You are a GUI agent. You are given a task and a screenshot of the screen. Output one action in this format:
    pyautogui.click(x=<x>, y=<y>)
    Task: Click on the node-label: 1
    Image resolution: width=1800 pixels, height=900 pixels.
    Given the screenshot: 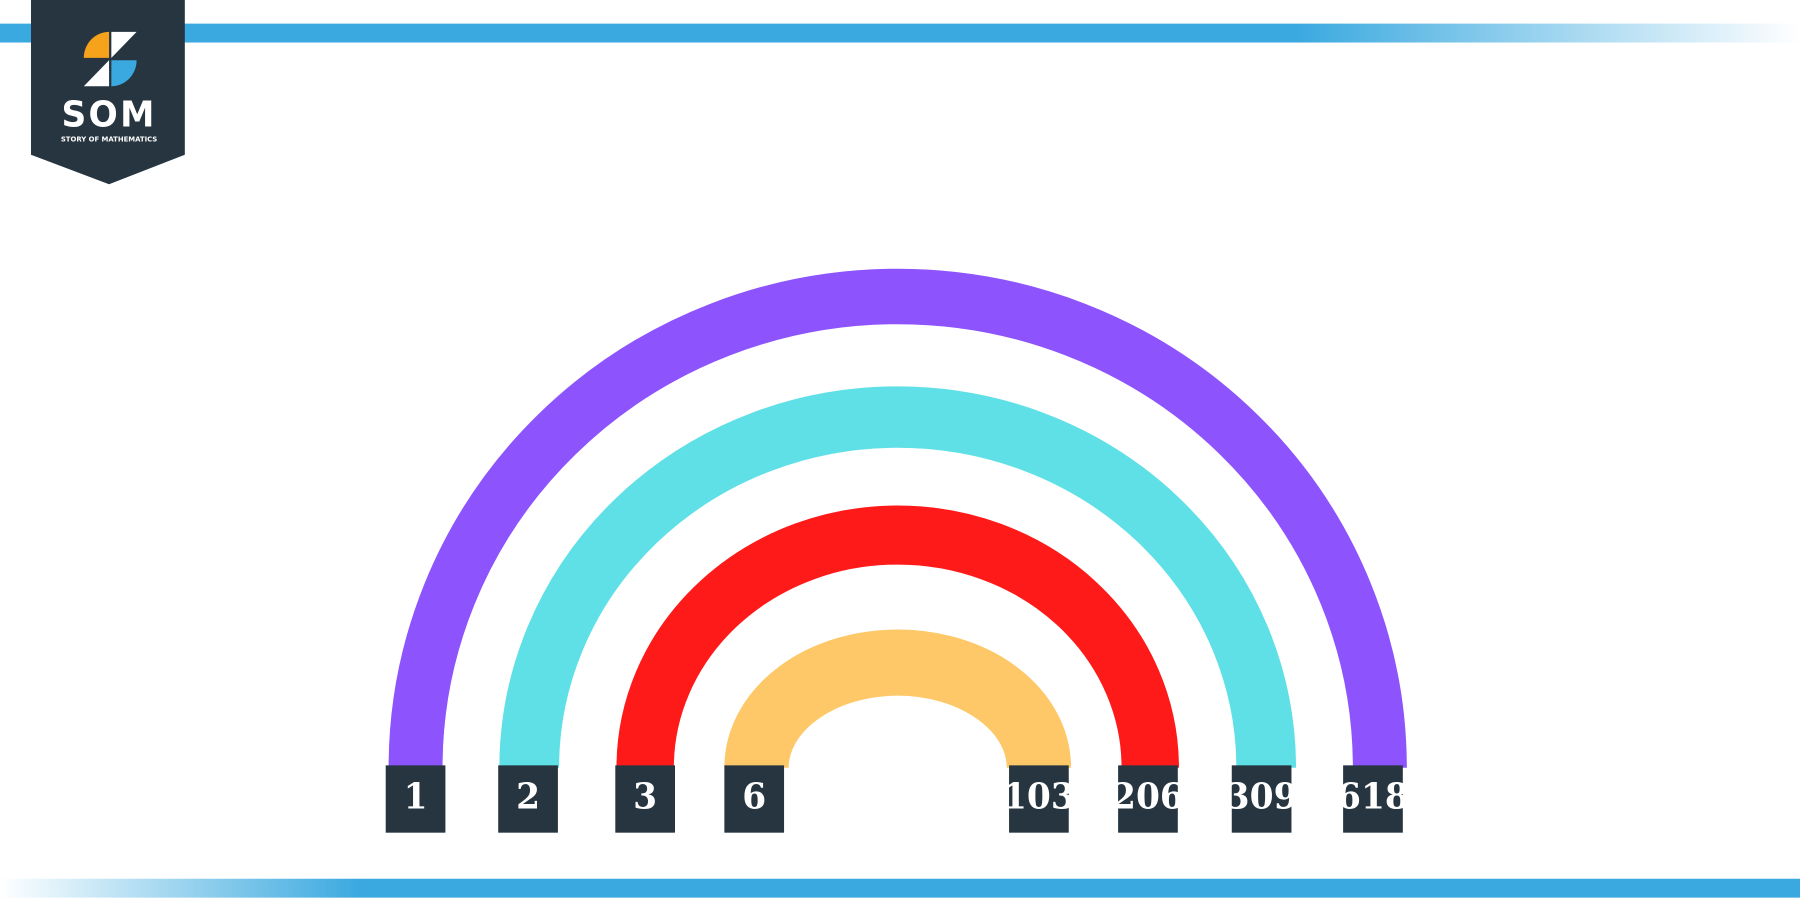 What is the action you would take?
    pyautogui.click(x=416, y=797)
    